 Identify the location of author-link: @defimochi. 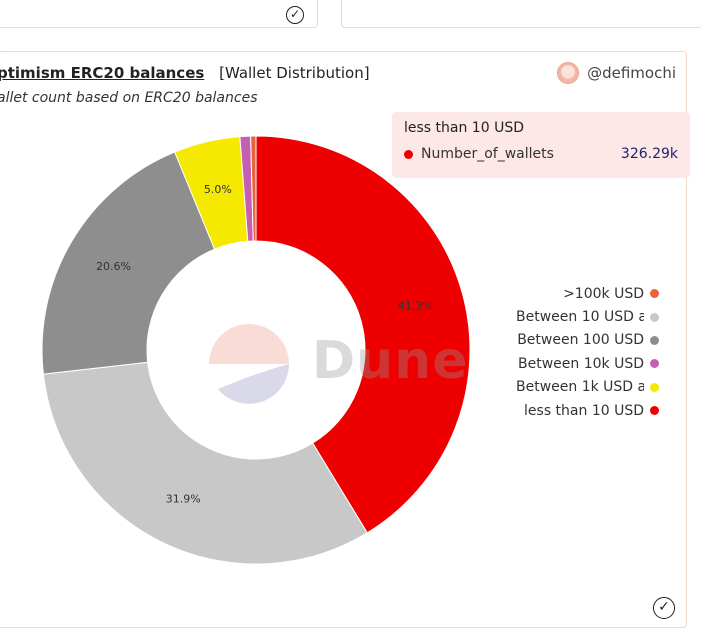
(616, 73).